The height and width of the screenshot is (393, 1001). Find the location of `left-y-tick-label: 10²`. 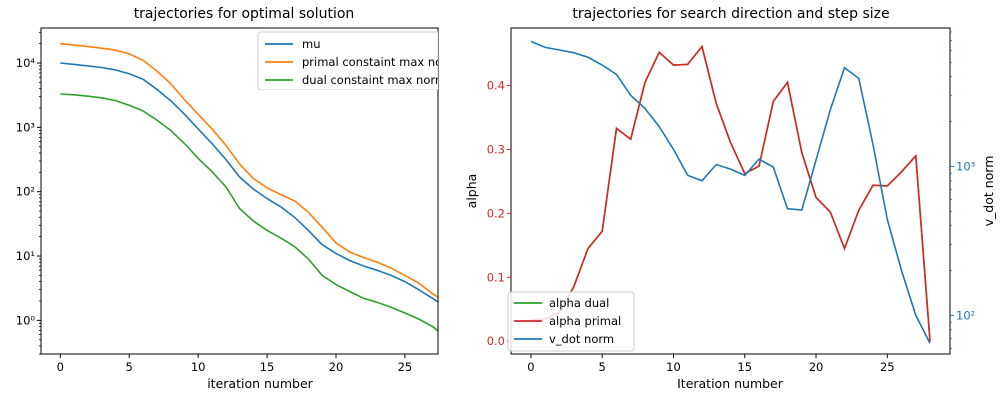

left-y-tick-label: 10² is located at coordinates (25, 192).